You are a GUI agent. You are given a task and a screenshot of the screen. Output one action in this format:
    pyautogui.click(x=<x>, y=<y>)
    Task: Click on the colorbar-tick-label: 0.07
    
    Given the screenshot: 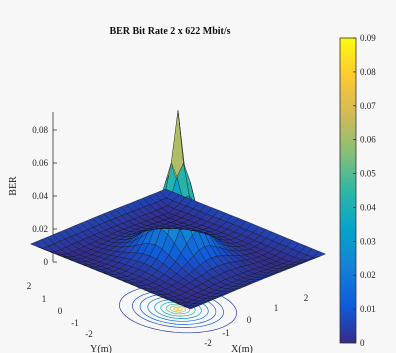 What is the action you would take?
    pyautogui.click(x=368, y=106)
    